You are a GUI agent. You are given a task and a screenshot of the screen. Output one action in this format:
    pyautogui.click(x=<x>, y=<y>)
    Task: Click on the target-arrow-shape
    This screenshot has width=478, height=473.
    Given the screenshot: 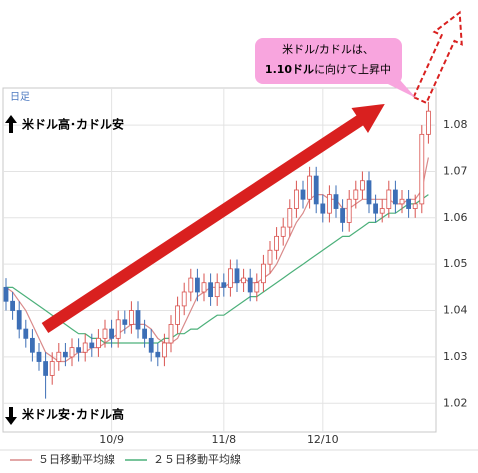 What is the action you would take?
    pyautogui.click(x=437, y=57)
    